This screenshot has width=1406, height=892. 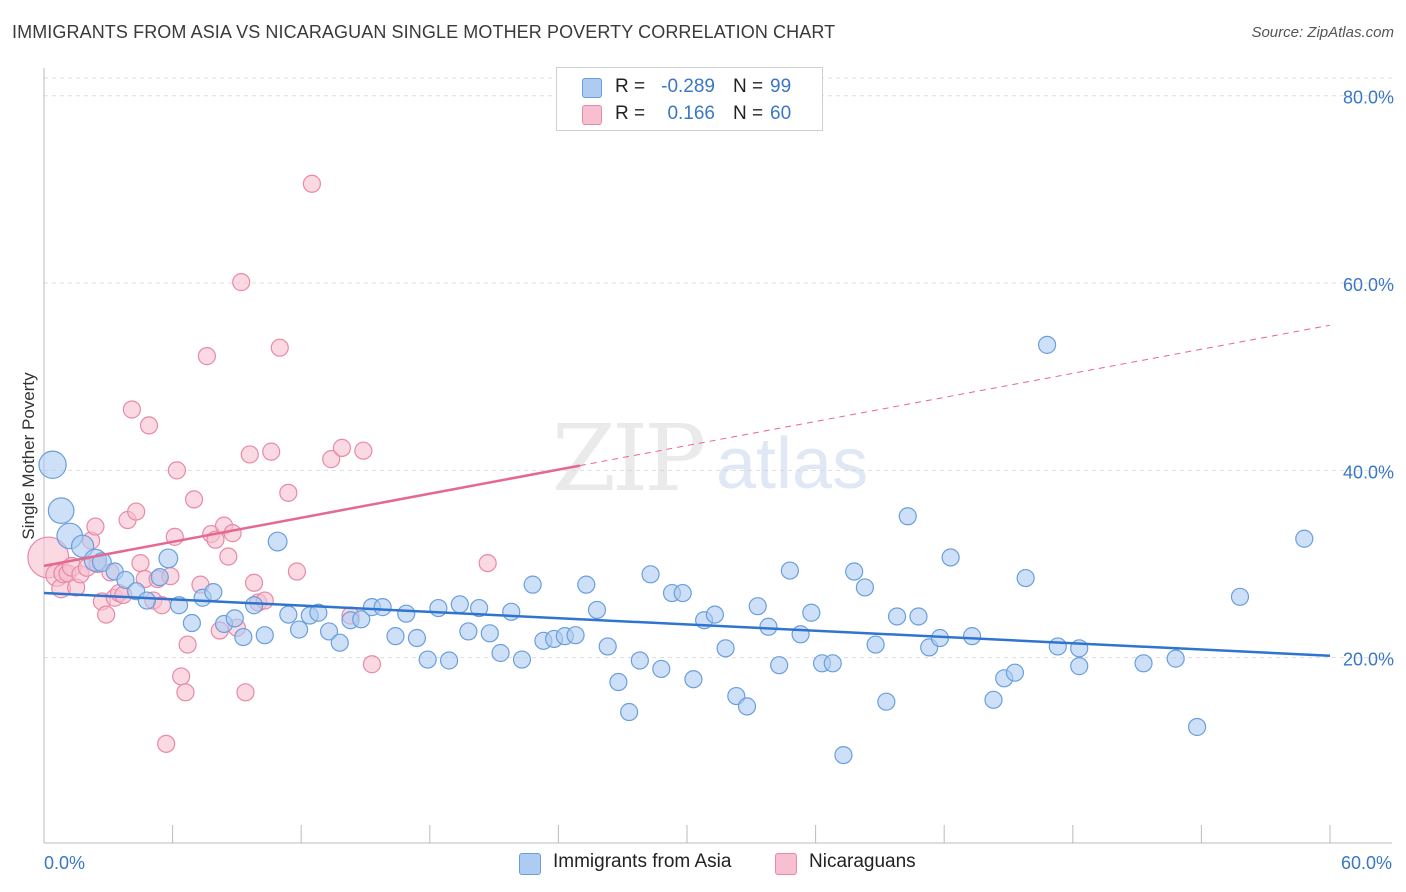 I want to click on r-value: -0.289, so click(x=688, y=86).